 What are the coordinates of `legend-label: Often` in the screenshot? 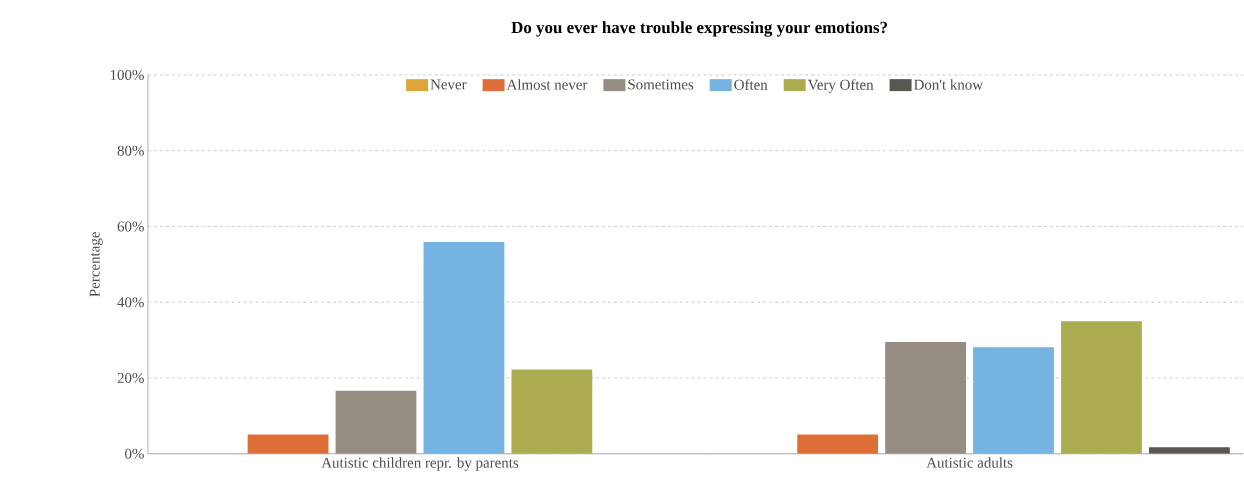 It's located at (751, 84).